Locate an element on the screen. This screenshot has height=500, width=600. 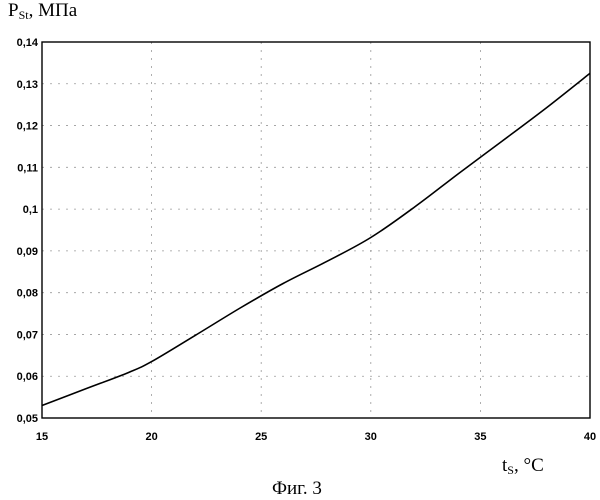
y-axis-symbol: P is located at coordinates (13, 10).